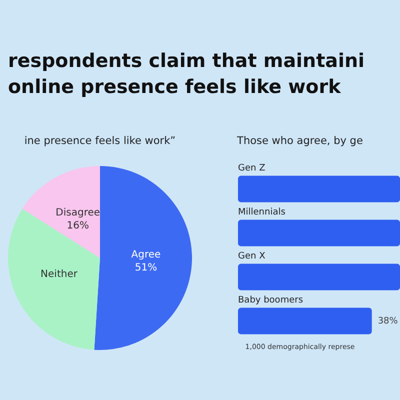 This screenshot has width=400, height=400. I want to click on data-label: 51%, so click(146, 268).